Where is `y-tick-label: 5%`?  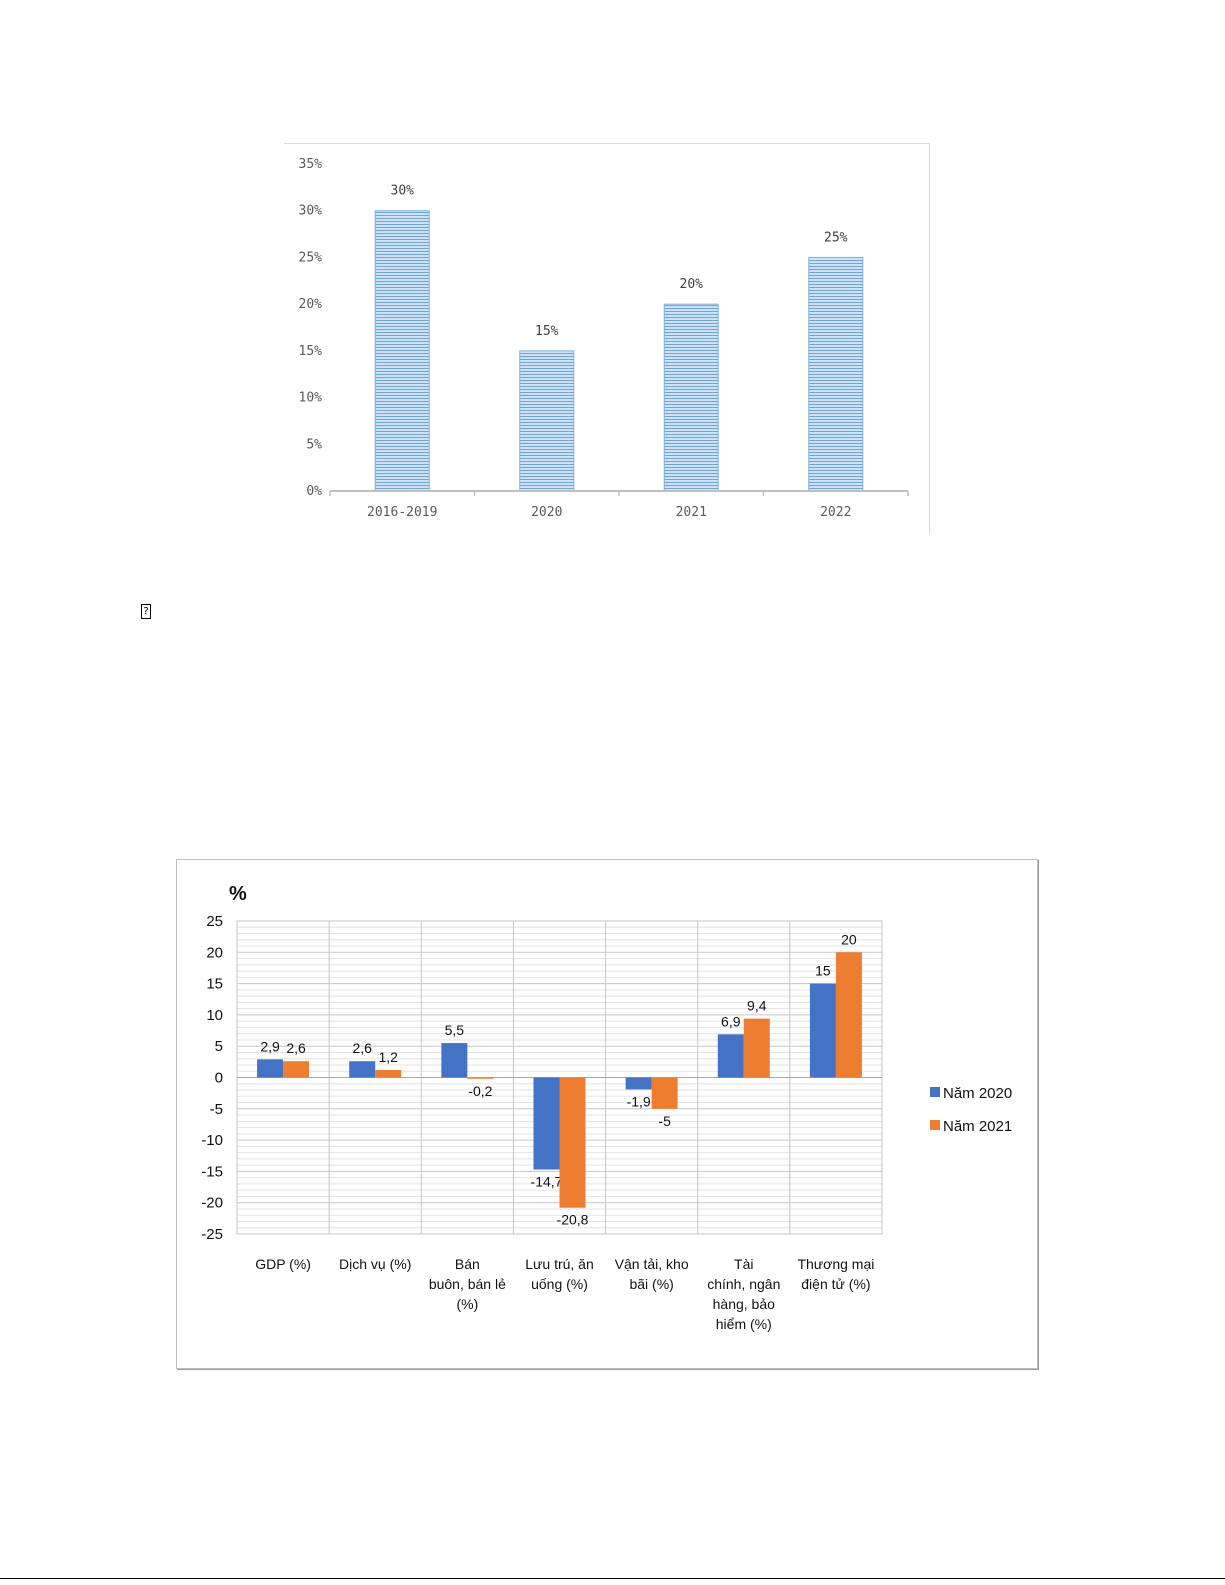
y-tick-label: 5% is located at coordinates (314, 444).